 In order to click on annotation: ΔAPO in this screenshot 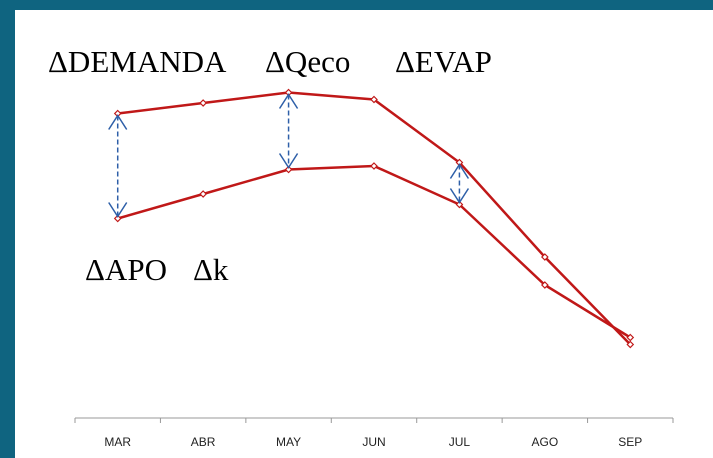, I will do `click(126, 269)`.